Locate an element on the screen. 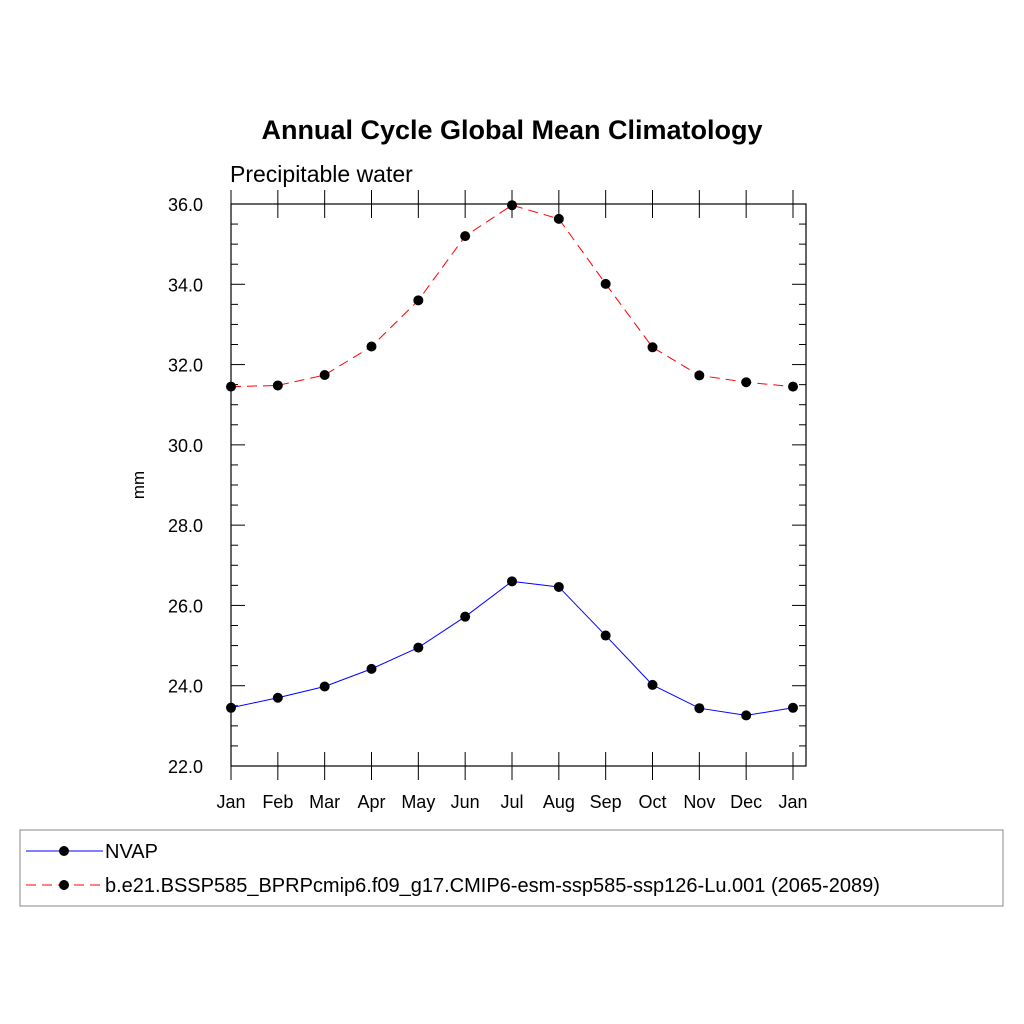 This screenshot has height=1024, width=1024. legend-entry-label: NVAP is located at coordinates (131, 852).